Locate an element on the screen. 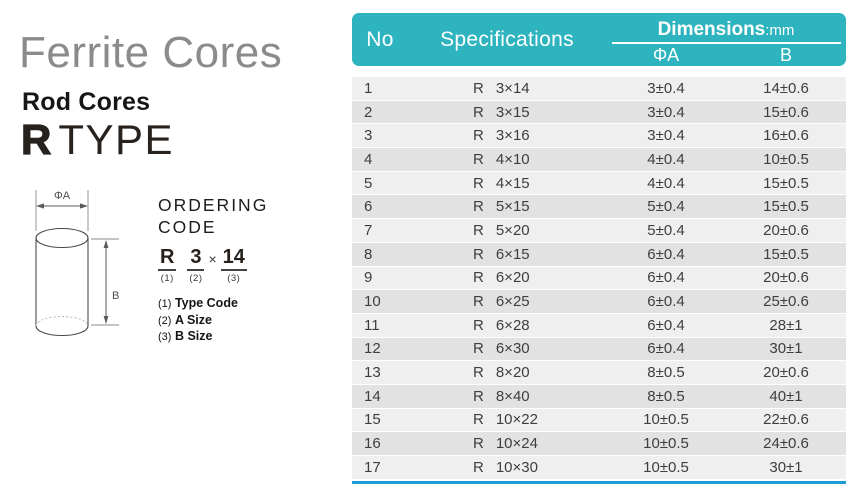 This screenshot has height=498, width=850. table-row: 3 R 3×16 3±0.4 16±0.6 is located at coordinates (599, 136).